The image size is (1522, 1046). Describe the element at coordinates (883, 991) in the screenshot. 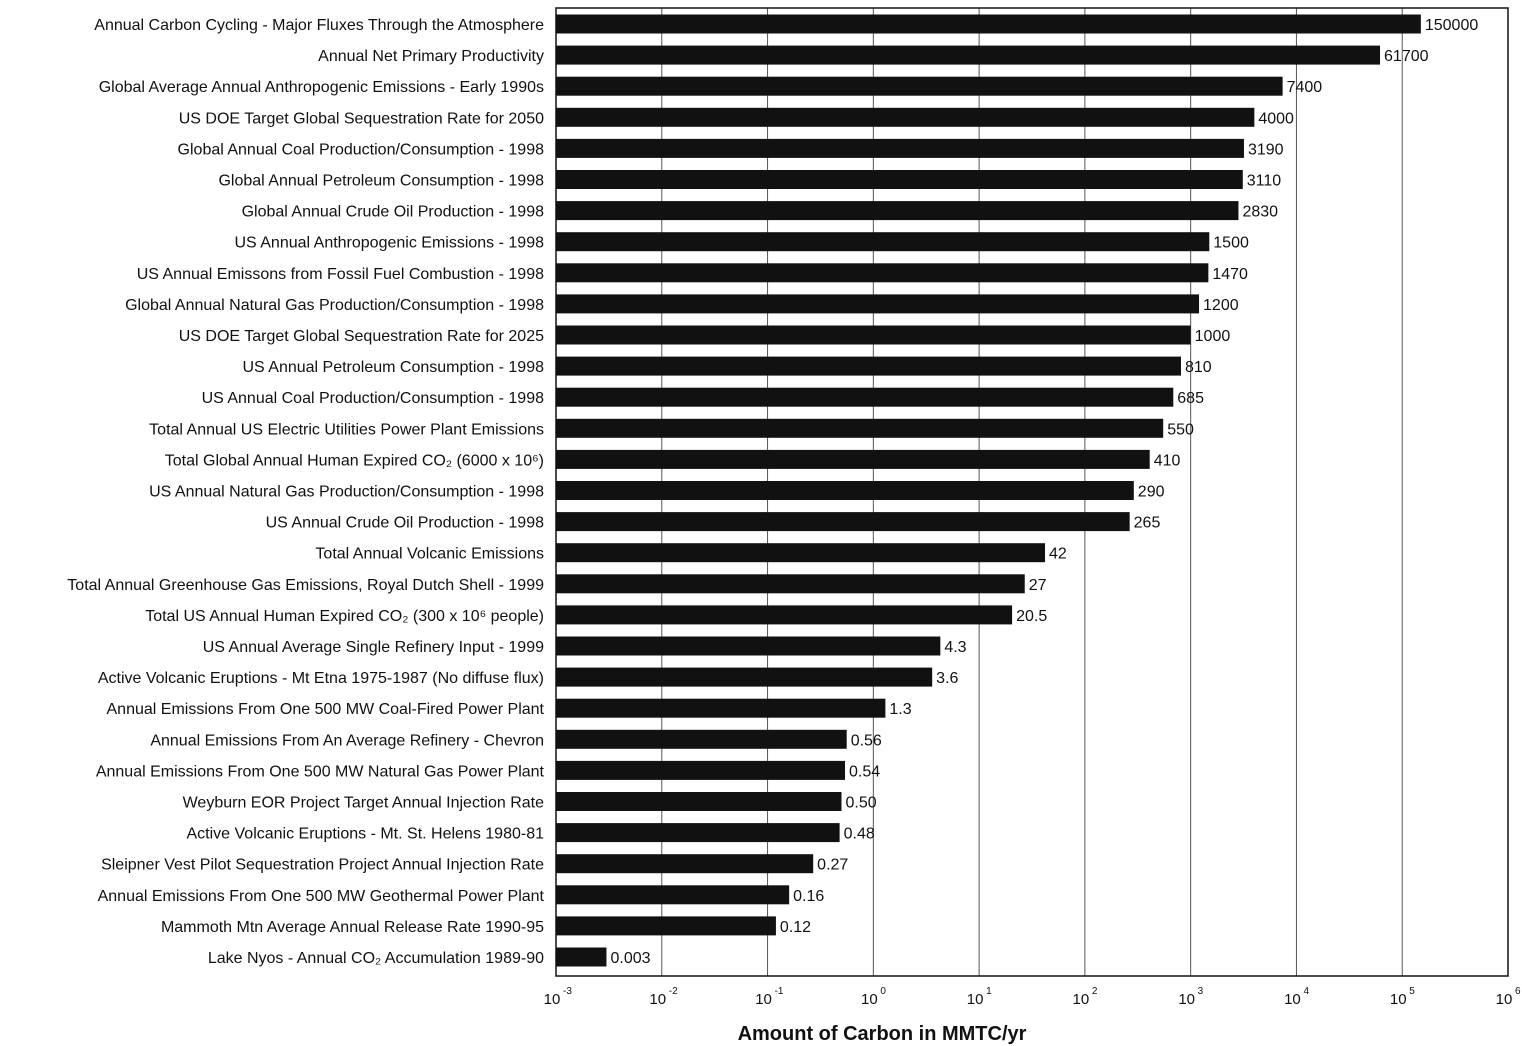

I see `x-tick-exponent: 0` at that location.